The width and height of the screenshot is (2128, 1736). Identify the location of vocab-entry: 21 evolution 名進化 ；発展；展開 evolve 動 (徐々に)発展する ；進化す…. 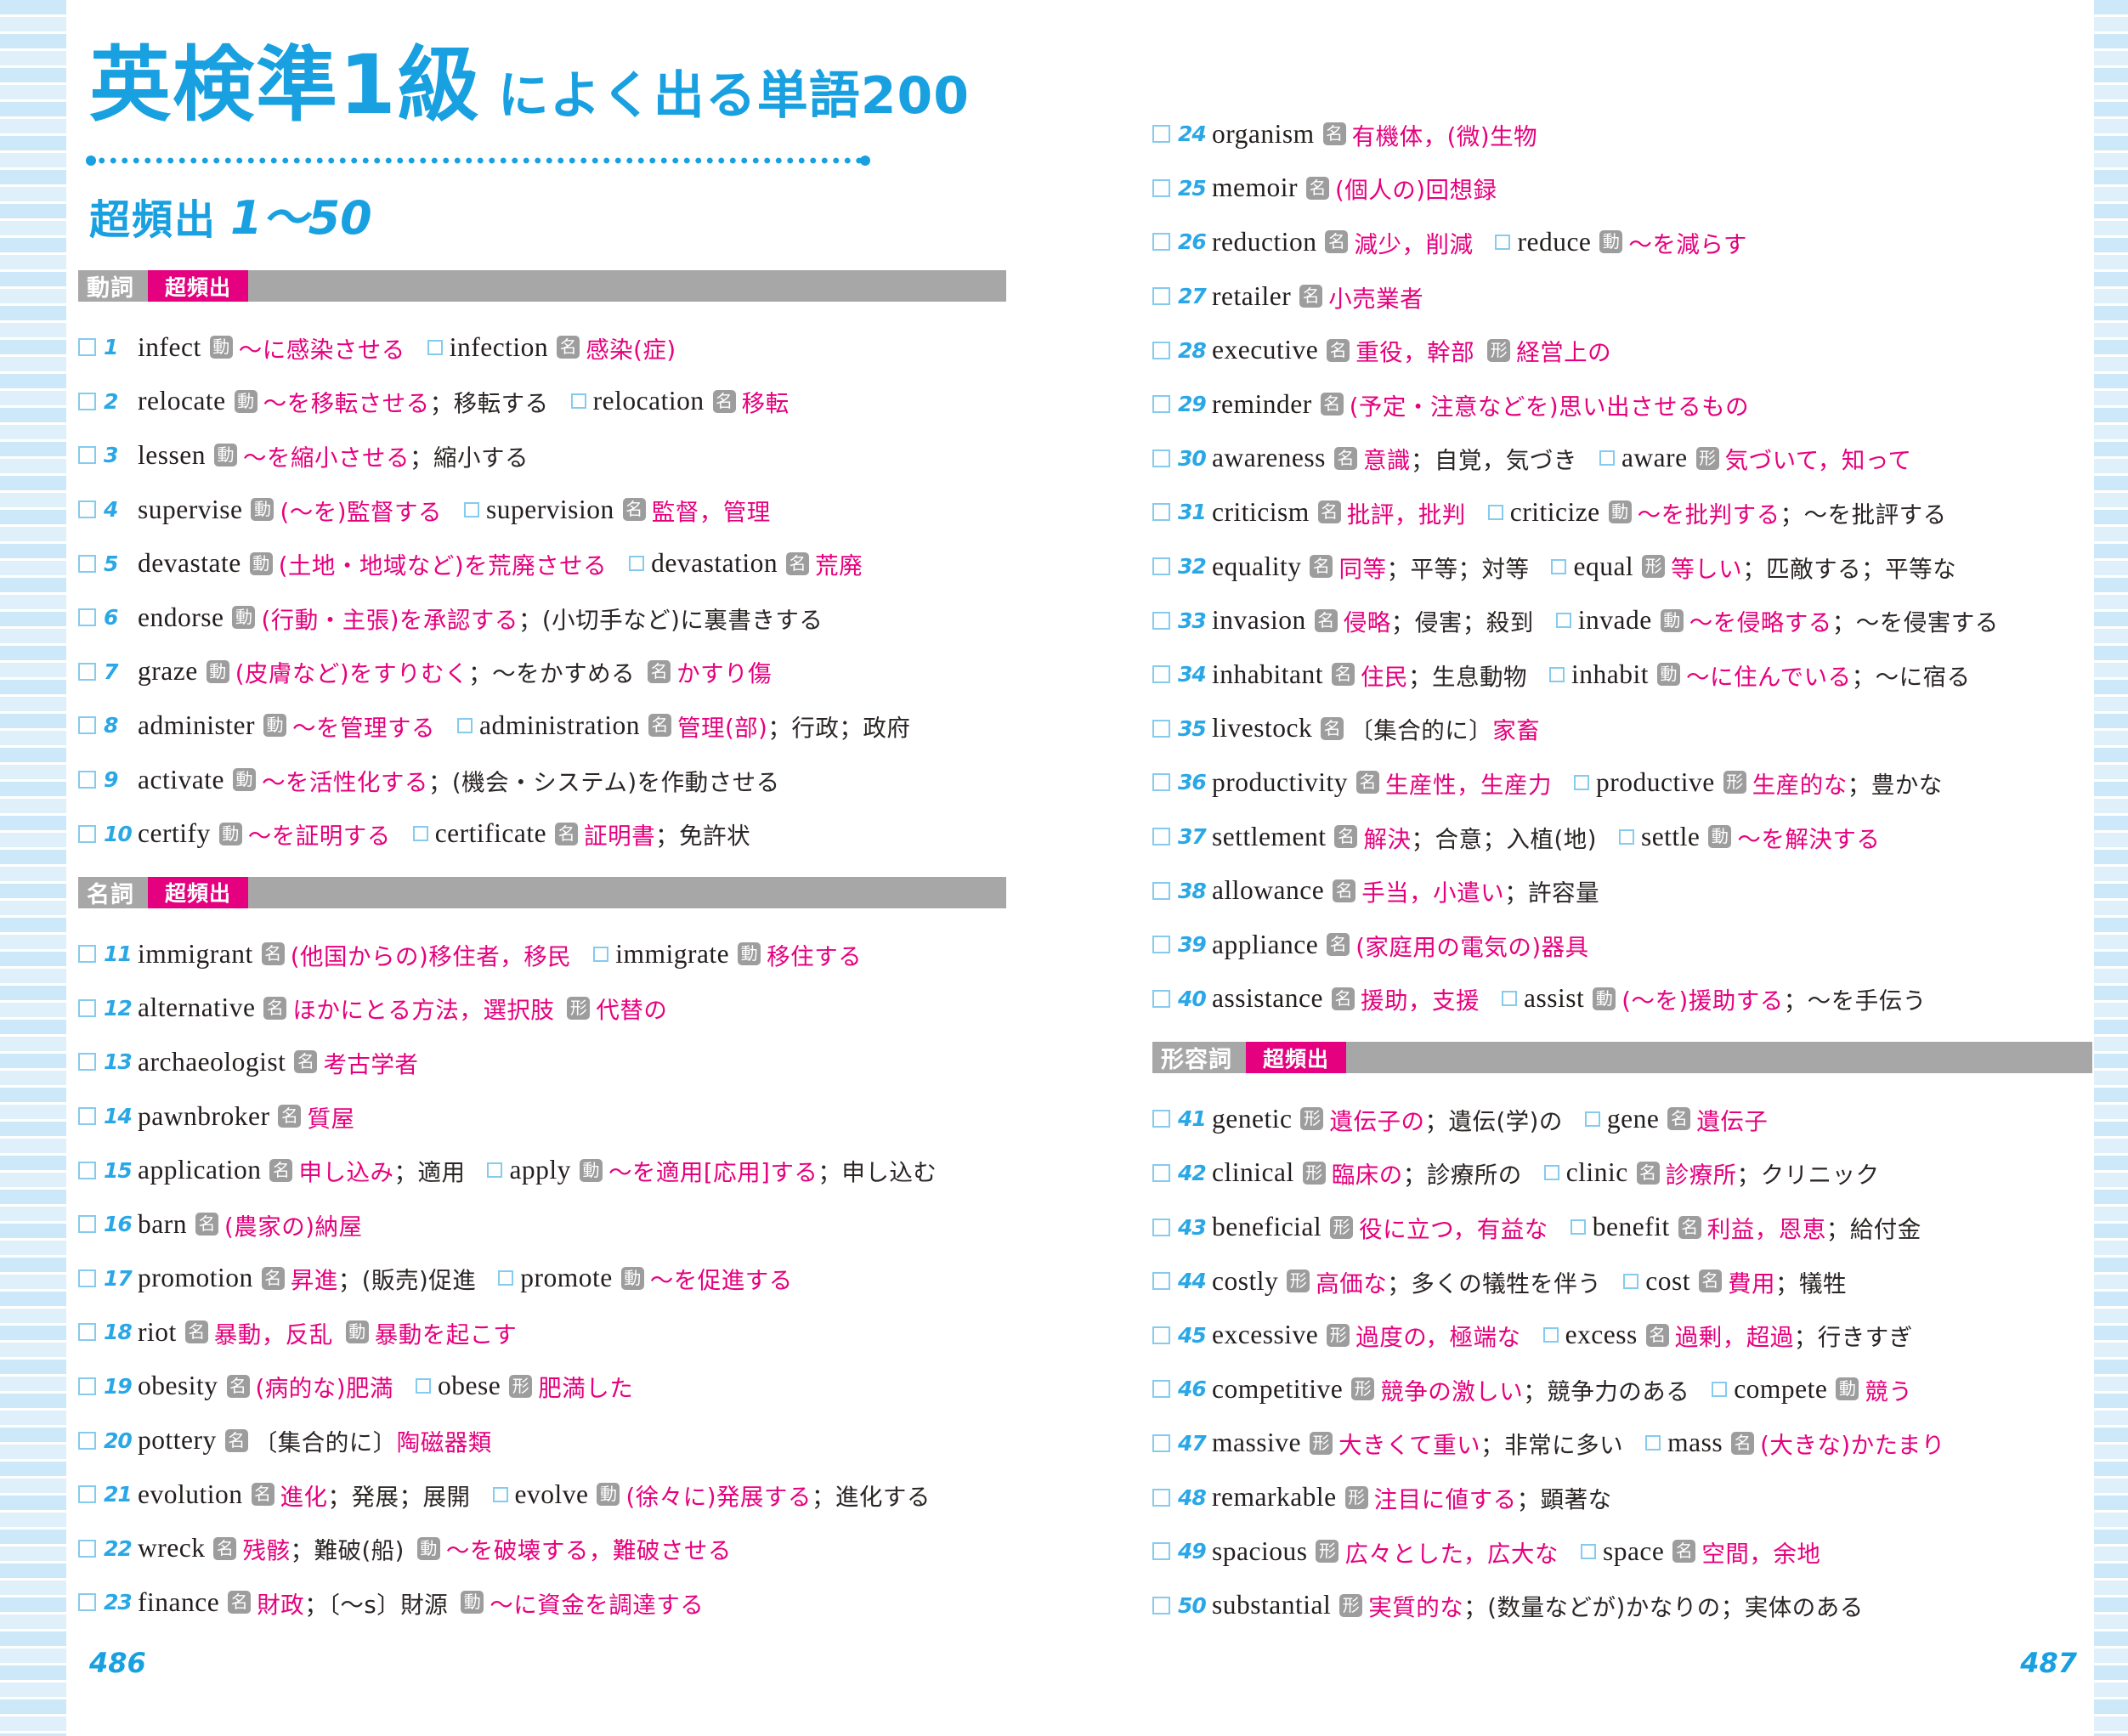
(542, 1495).